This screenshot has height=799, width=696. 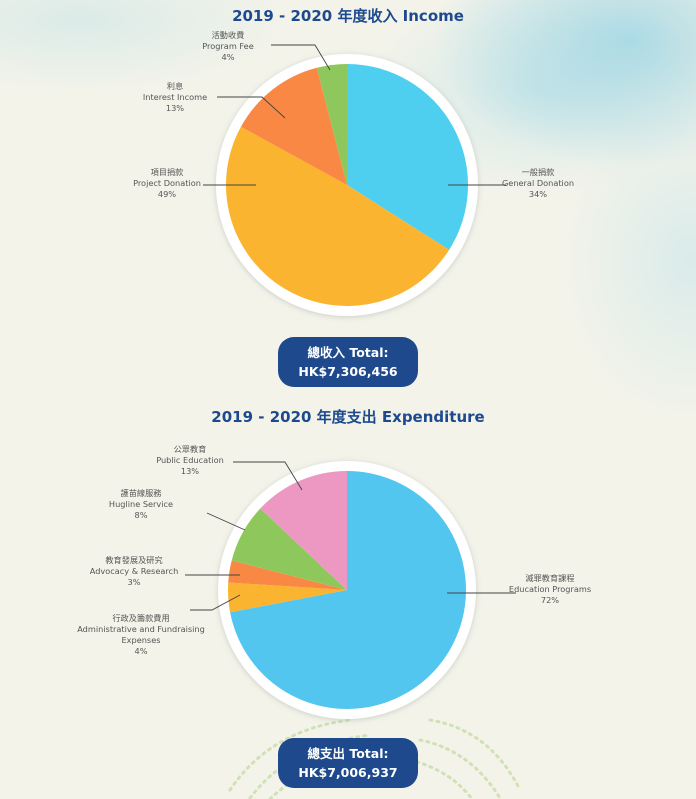 What do you see at coordinates (407, 157) in the screenshot?
I see `income-slice-general-donation` at bounding box center [407, 157].